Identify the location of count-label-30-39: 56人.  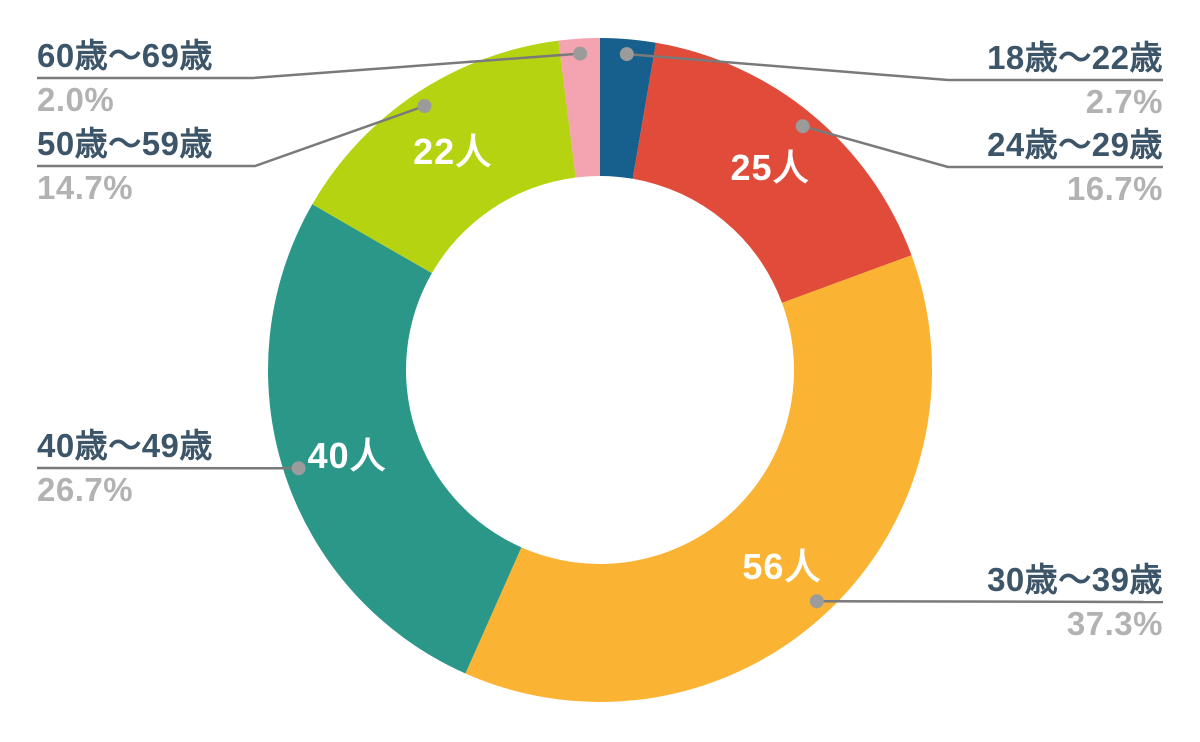
(782, 567).